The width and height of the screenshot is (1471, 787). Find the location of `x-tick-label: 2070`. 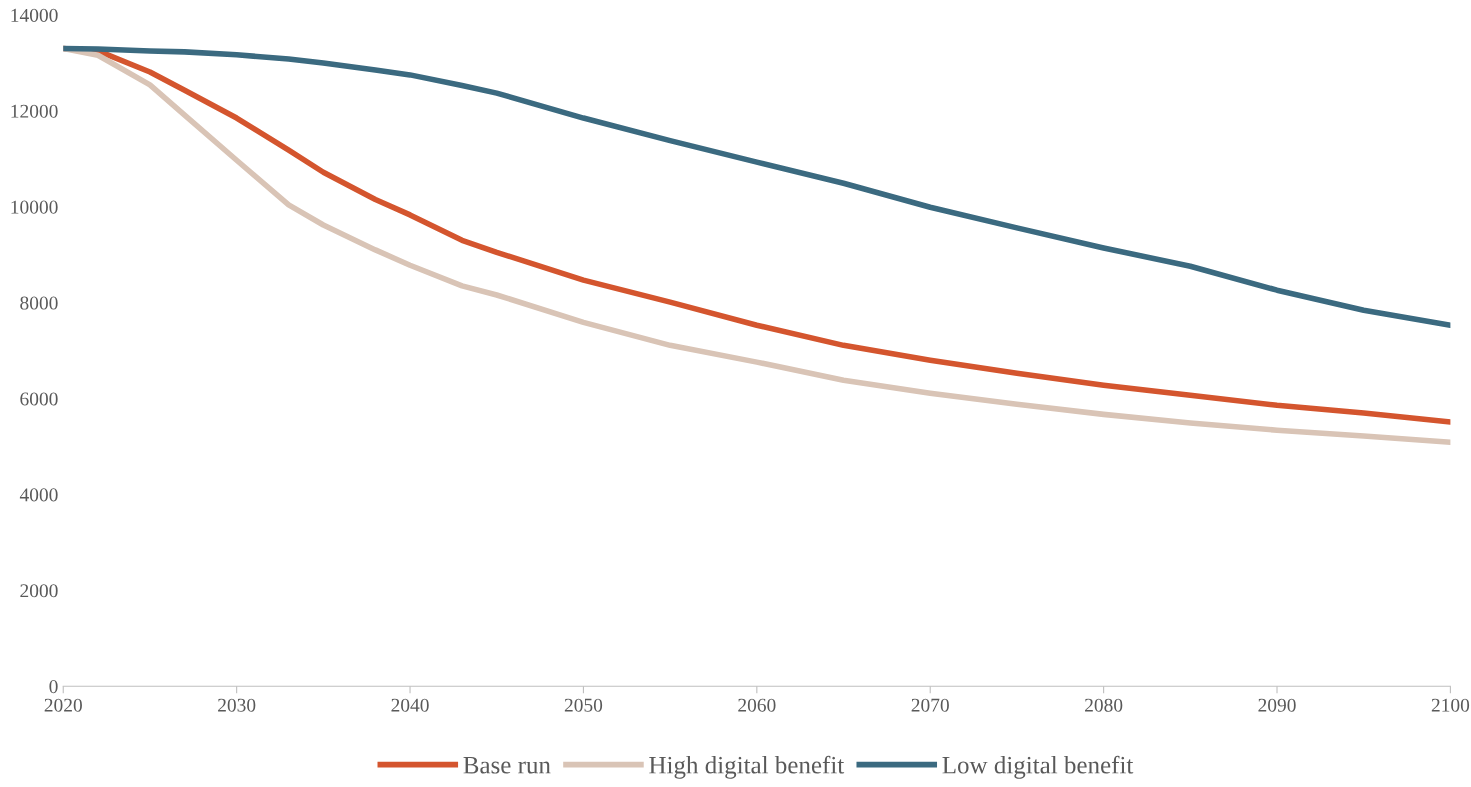

x-tick-label: 2070 is located at coordinates (930, 705).